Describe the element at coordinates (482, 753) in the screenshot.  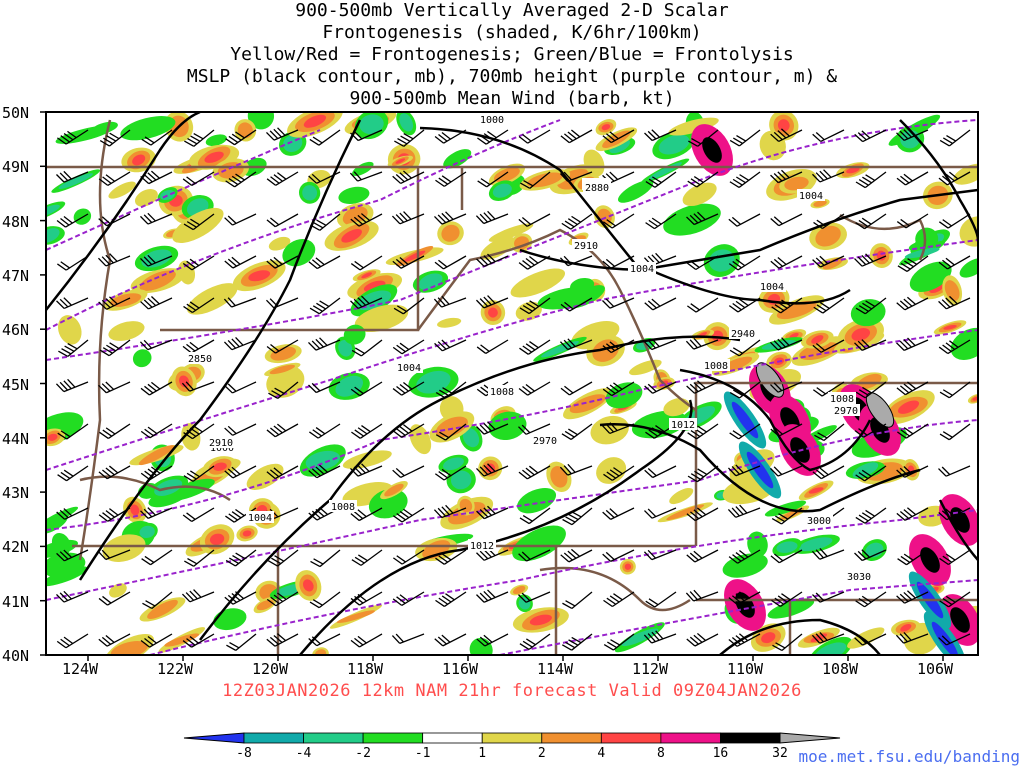
I see `colorbar-label: 1` at that location.